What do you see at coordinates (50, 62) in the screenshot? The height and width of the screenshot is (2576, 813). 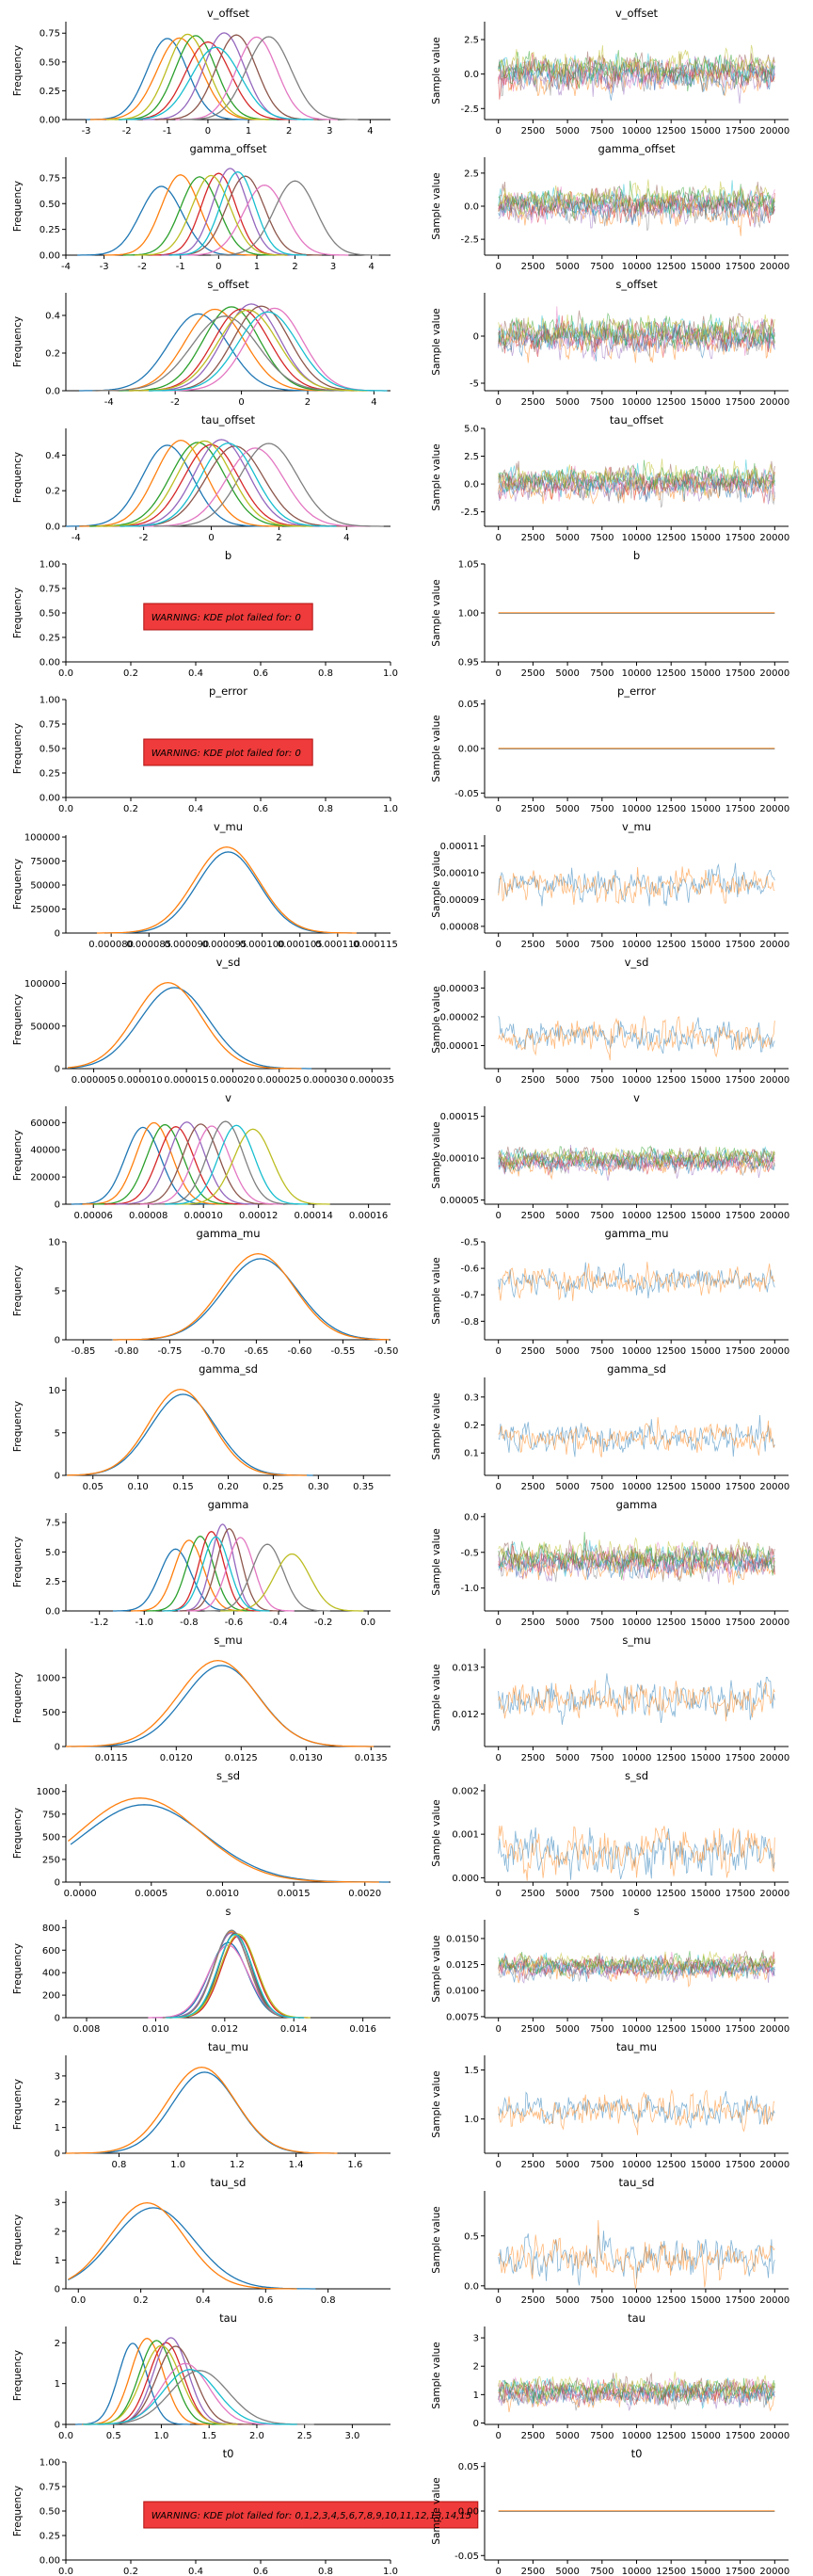 I see `v_offset-kde-y-tick-label: 0.50` at bounding box center [50, 62].